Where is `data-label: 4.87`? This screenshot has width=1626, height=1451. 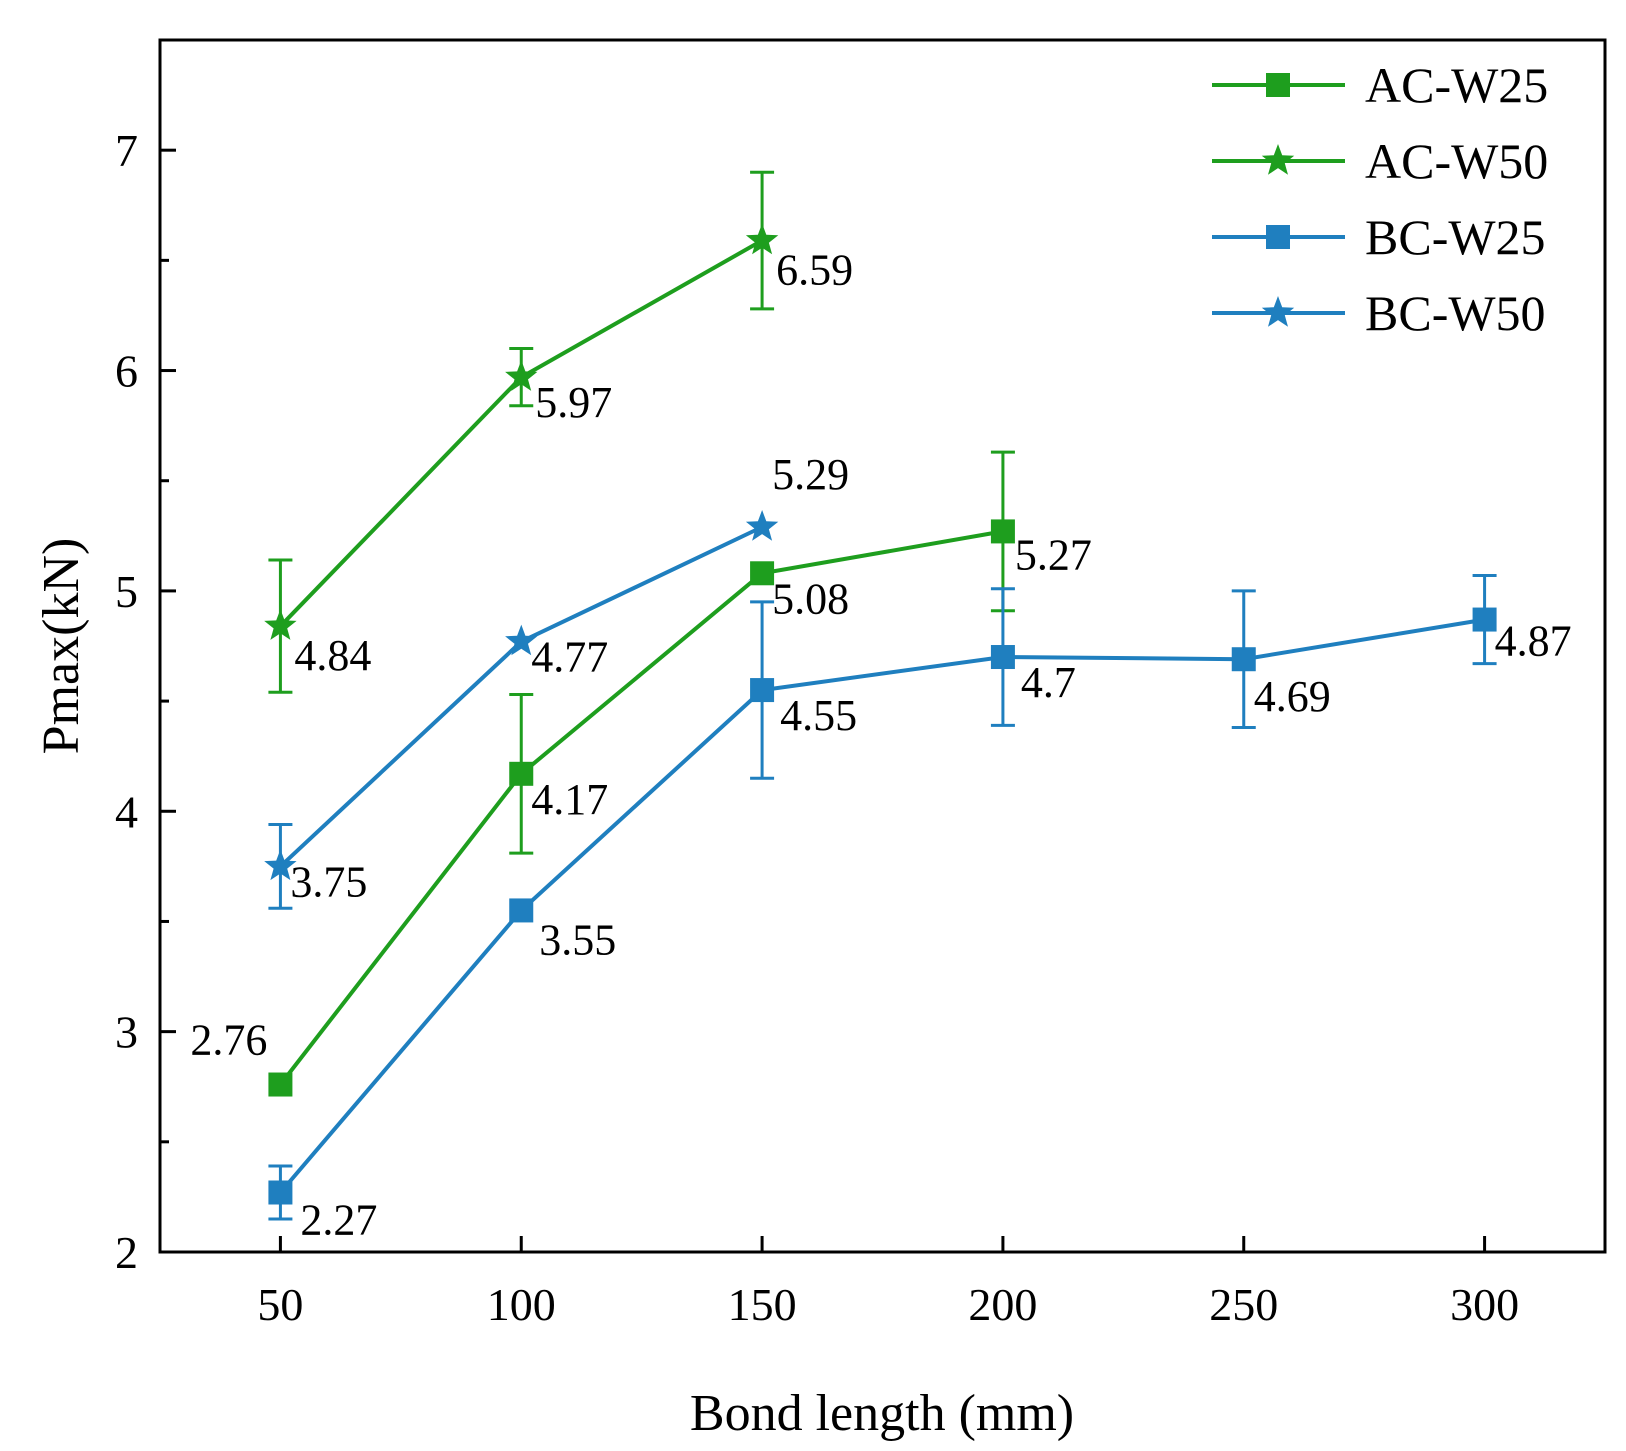 data-label: 4.87 is located at coordinates (1533, 641).